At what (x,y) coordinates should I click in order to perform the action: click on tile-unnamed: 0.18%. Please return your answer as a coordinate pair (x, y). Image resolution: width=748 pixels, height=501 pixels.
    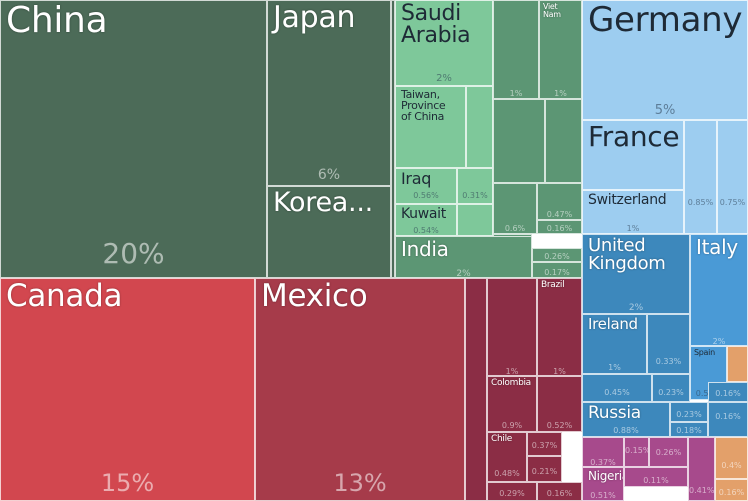
    Looking at the image, I should click on (689, 429).